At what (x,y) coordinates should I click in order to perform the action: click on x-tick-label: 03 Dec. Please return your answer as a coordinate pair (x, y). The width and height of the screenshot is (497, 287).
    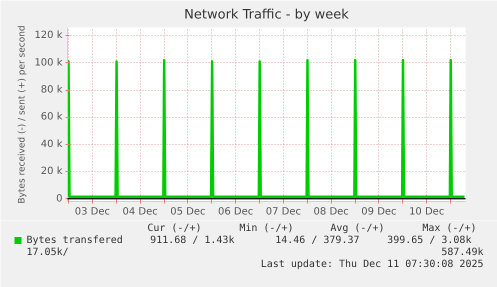
    Looking at the image, I should click on (92, 212).